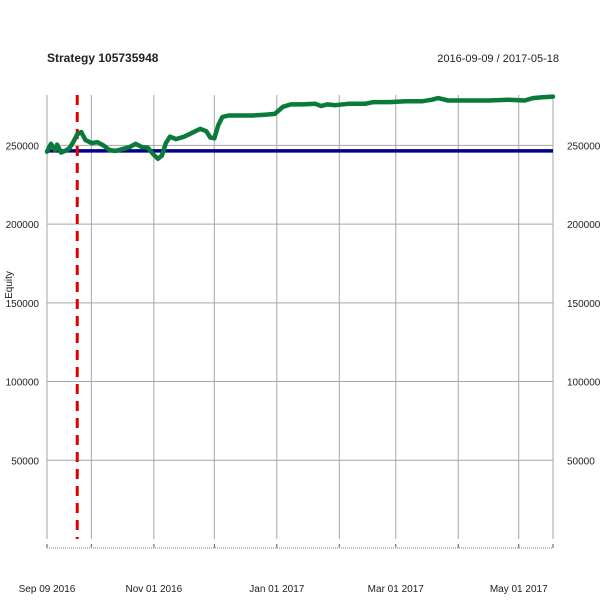 The height and width of the screenshot is (600, 600). What do you see at coordinates (47, 589) in the screenshot?
I see `x-tick-label: Sep 09 2016` at bounding box center [47, 589].